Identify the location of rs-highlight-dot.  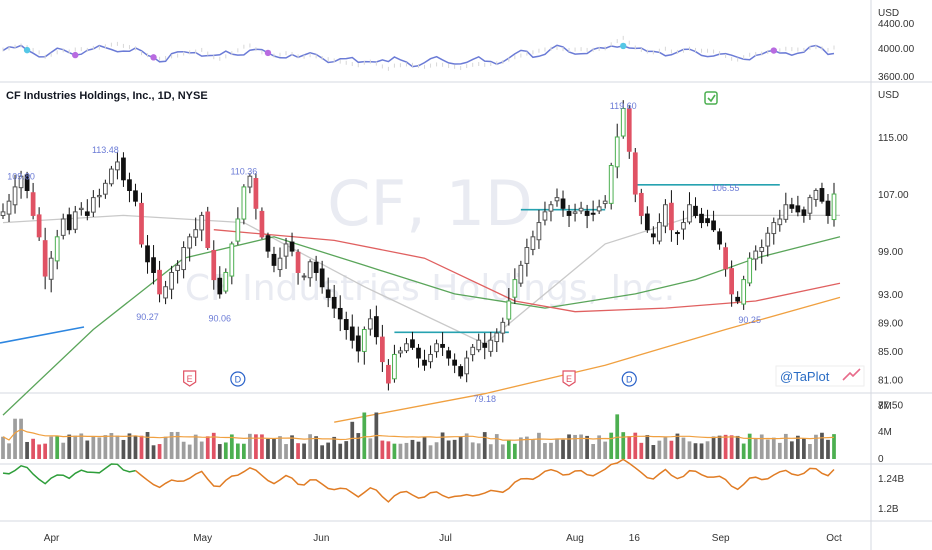
(75, 55).